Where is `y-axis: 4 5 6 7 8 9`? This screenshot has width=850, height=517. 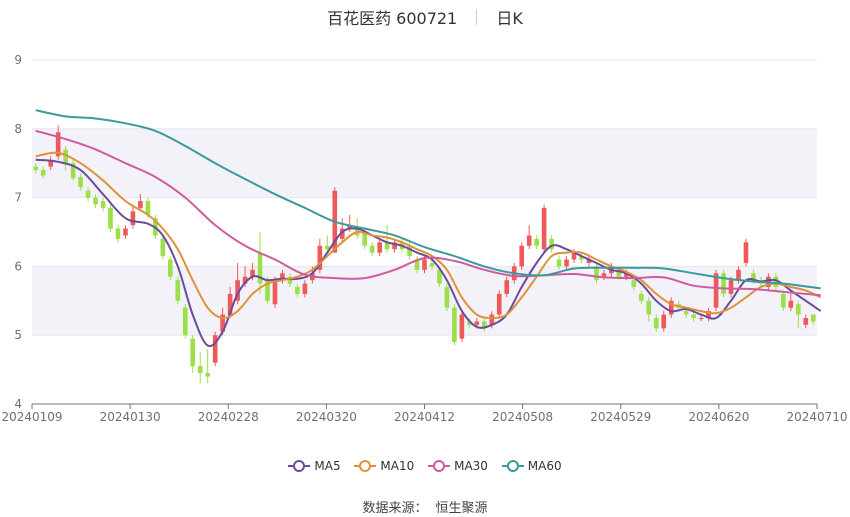 y-axis: 4 5 6 7 8 9 is located at coordinates (18, 232).